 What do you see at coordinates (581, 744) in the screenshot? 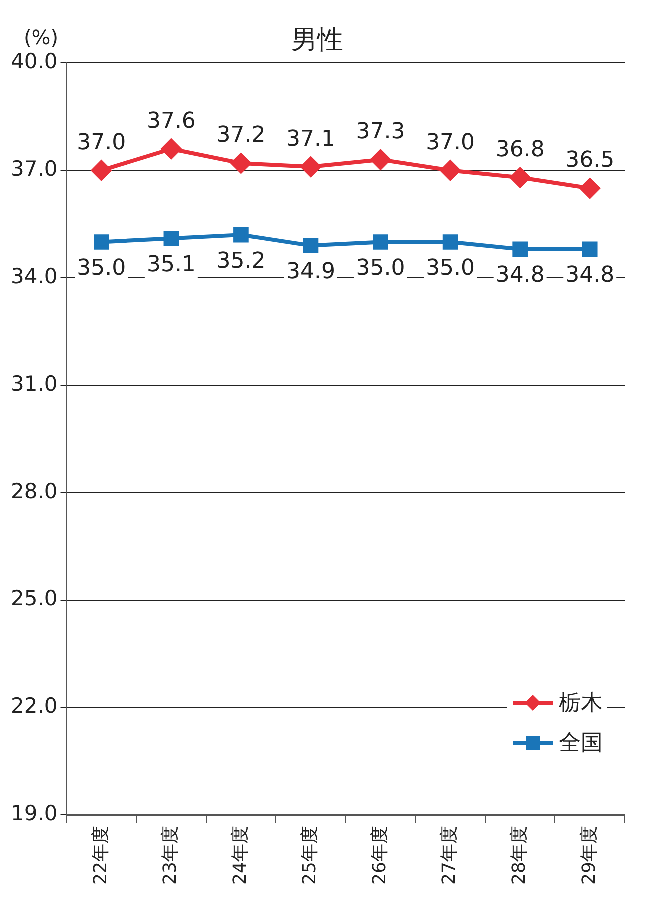
I see `legend-label: 全国` at bounding box center [581, 744].